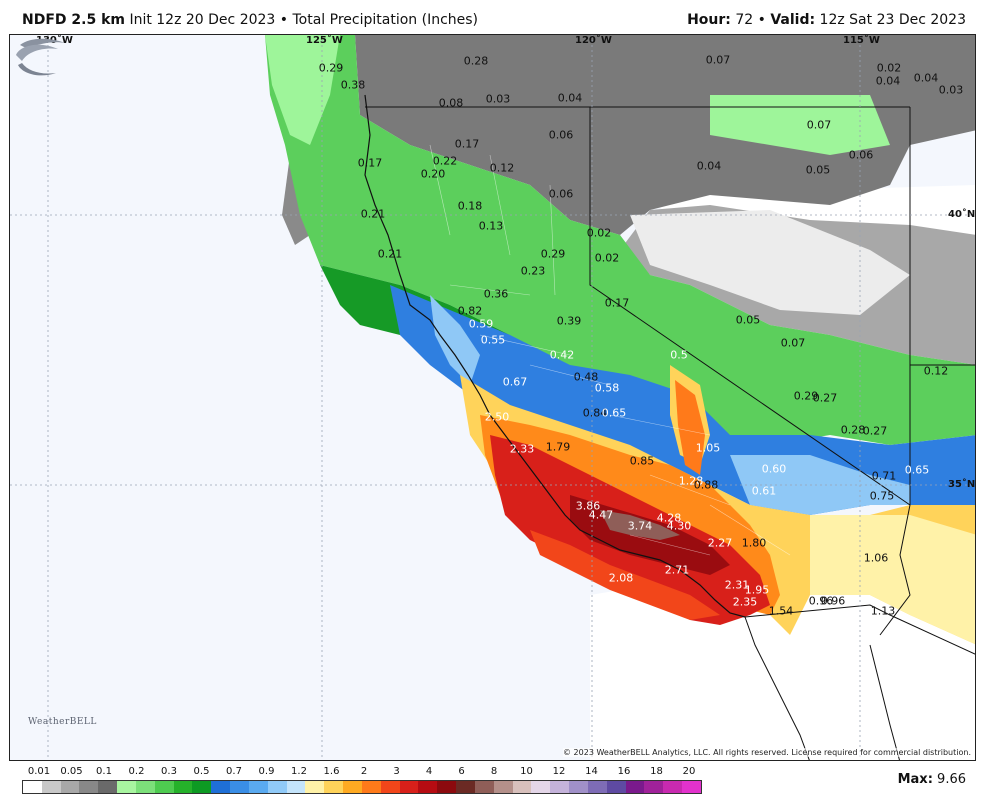 This screenshot has height=808, width=984. I want to click on precip-pale-yellow, so click(892, 580).